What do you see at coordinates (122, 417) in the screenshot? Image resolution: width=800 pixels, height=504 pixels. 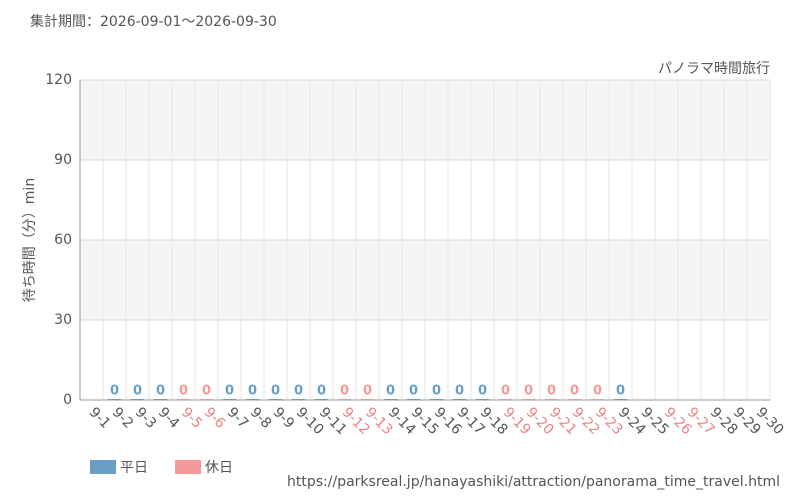 I see `x-tick-label: 9-2` at bounding box center [122, 417].